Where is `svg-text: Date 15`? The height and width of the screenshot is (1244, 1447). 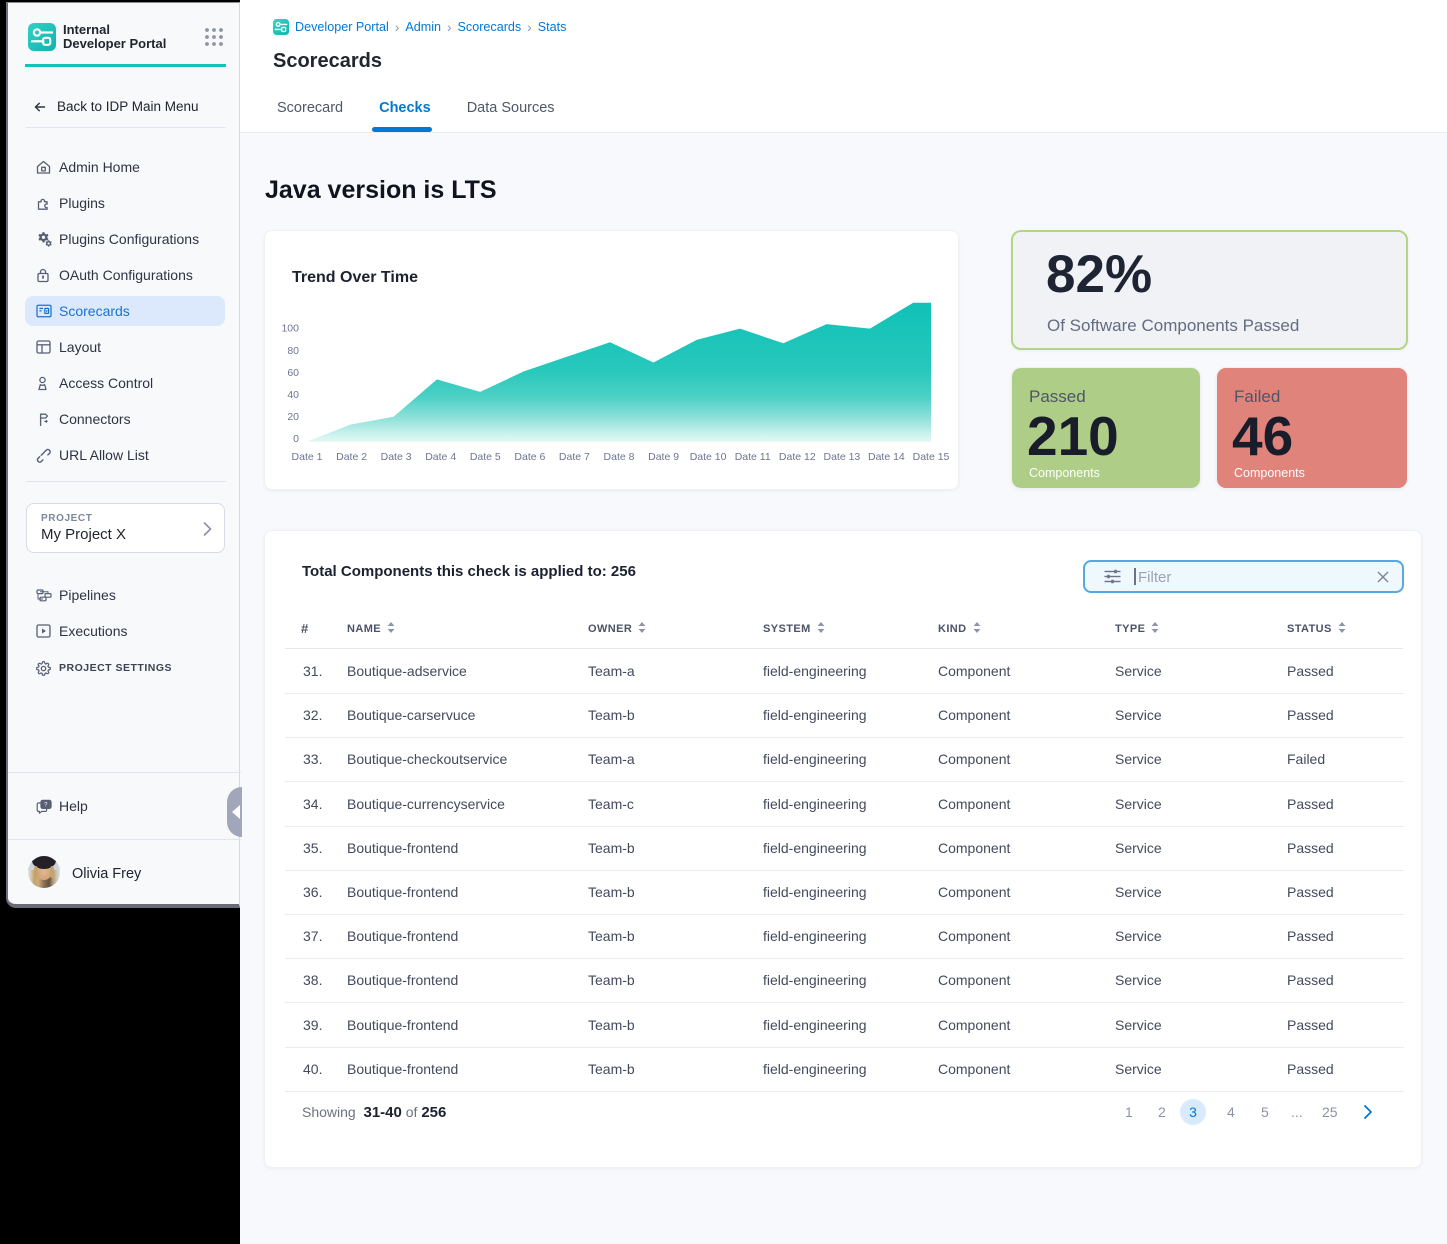 svg-text: Date 15 is located at coordinates (931, 457).